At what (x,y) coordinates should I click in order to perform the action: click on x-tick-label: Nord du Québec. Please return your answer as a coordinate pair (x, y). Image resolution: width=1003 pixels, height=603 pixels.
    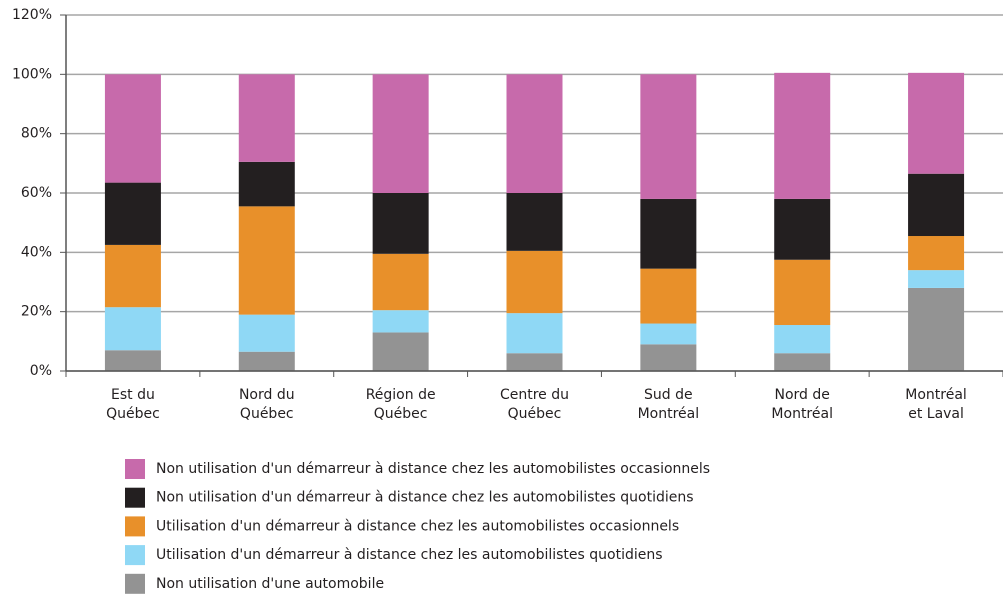
    Looking at the image, I should click on (266, 404).